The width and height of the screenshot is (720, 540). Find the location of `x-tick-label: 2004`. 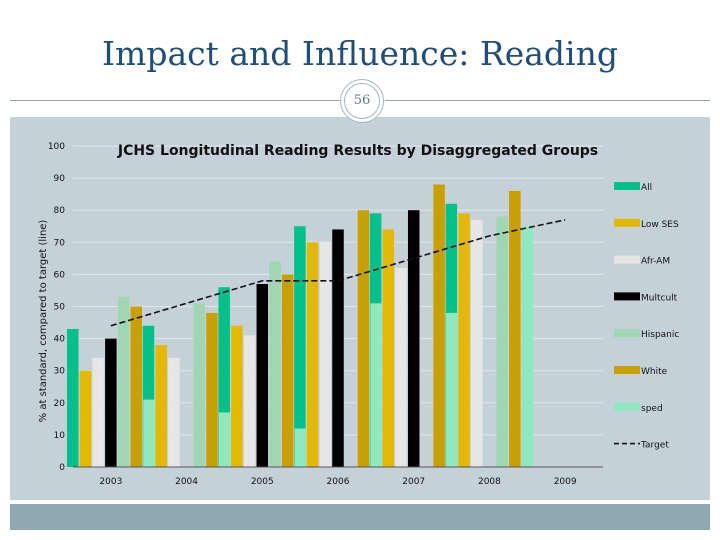

x-tick-label: 2004 is located at coordinates (186, 482).